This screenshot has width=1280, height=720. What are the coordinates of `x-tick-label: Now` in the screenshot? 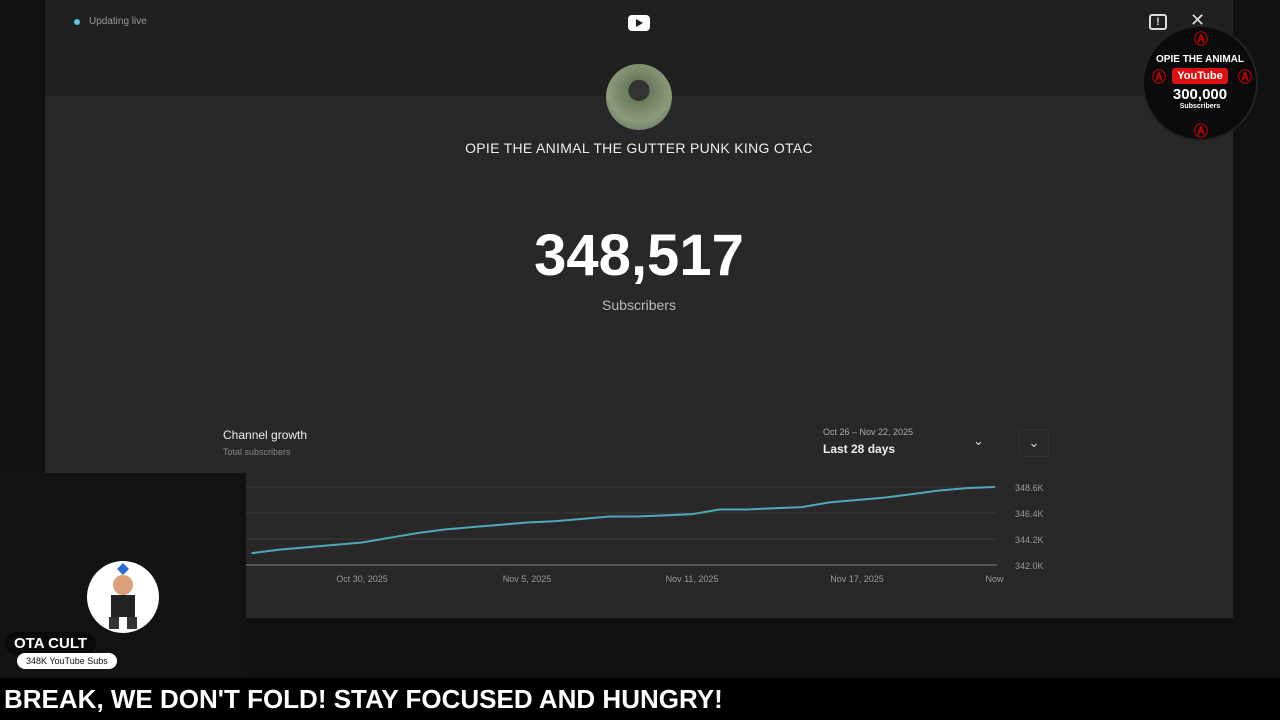 It's located at (994, 579).